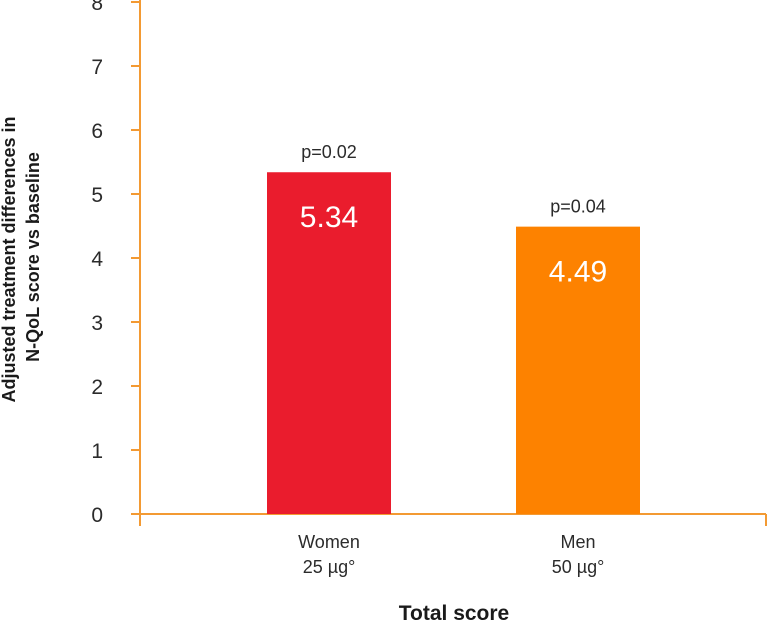 The width and height of the screenshot is (768, 625). What do you see at coordinates (329, 152) in the screenshot?
I see `p-value-annotation: p=0.02` at bounding box center [329, 152].